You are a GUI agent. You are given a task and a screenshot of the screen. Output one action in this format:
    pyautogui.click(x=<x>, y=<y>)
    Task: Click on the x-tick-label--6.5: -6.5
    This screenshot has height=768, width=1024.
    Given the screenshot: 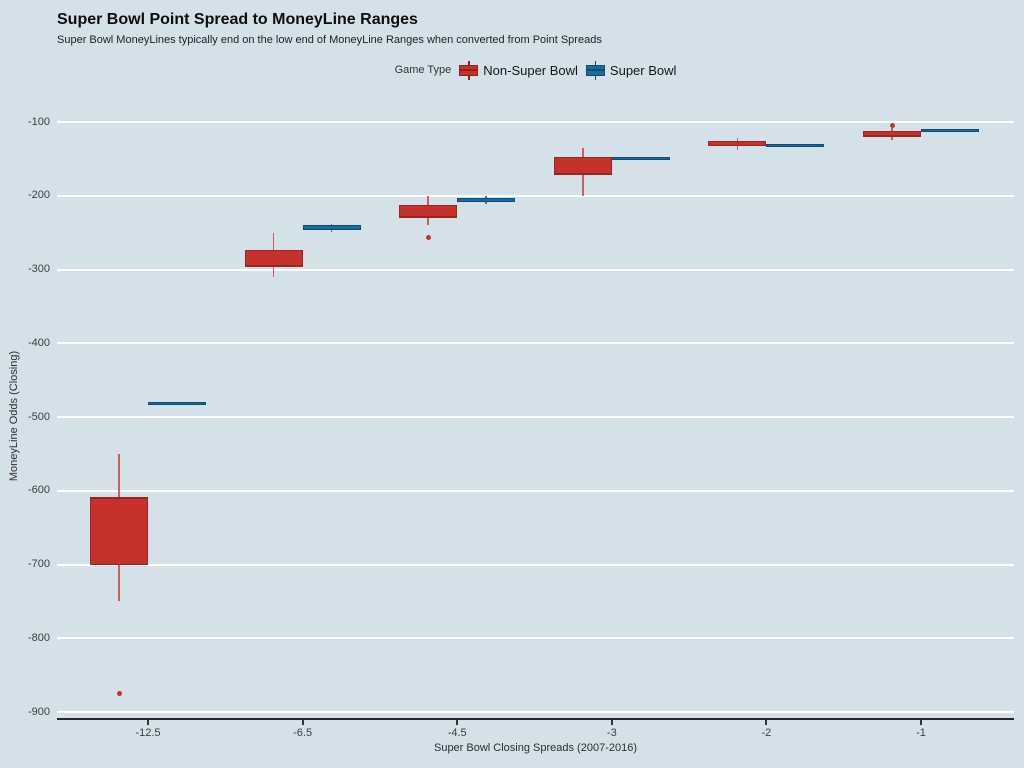 What is the action you would take?
    pyautogui.click(x=303, y=733)
    